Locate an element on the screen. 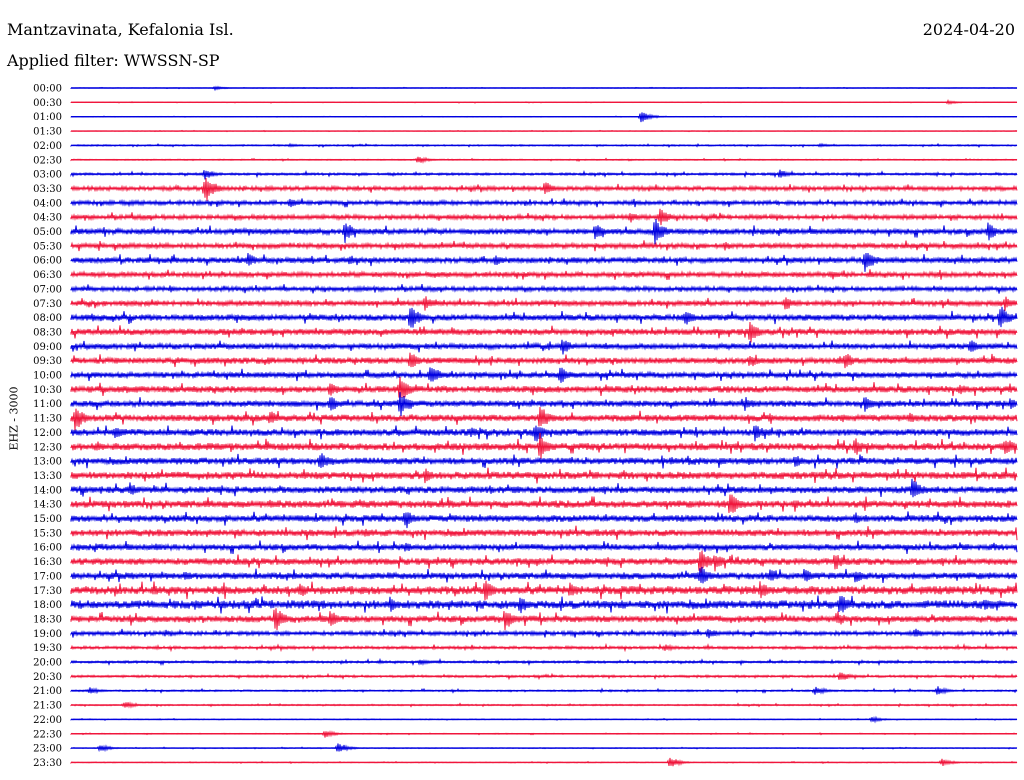  time-tick-label: 19:00 is located at coordinates (47, 634).